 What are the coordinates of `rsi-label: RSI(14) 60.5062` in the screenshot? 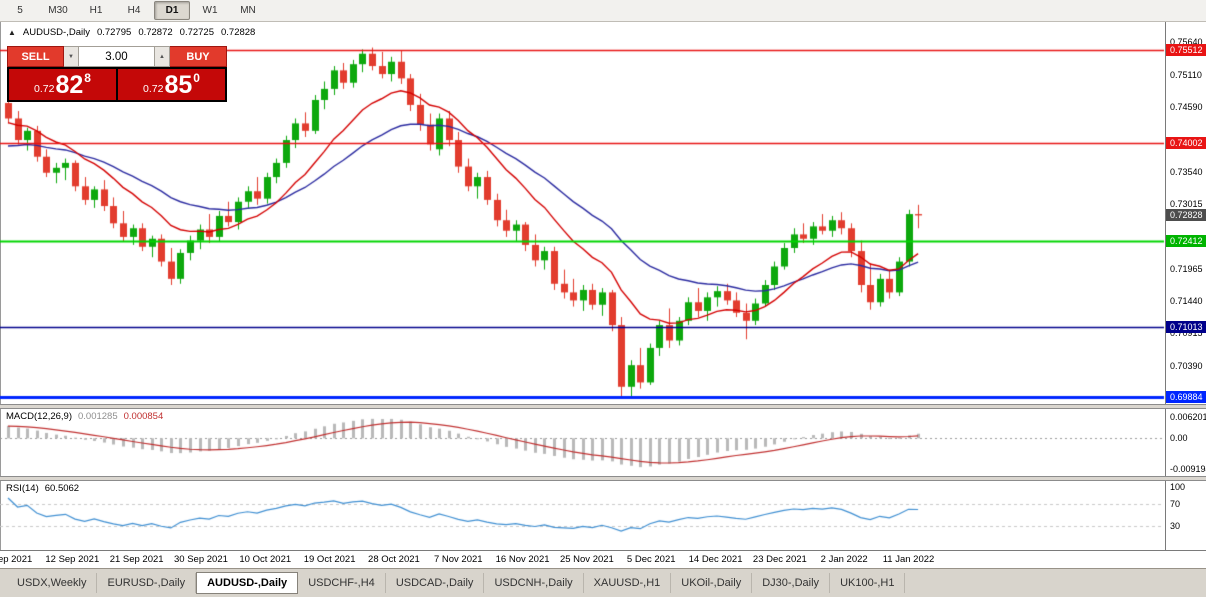 It's located at (42, 488).